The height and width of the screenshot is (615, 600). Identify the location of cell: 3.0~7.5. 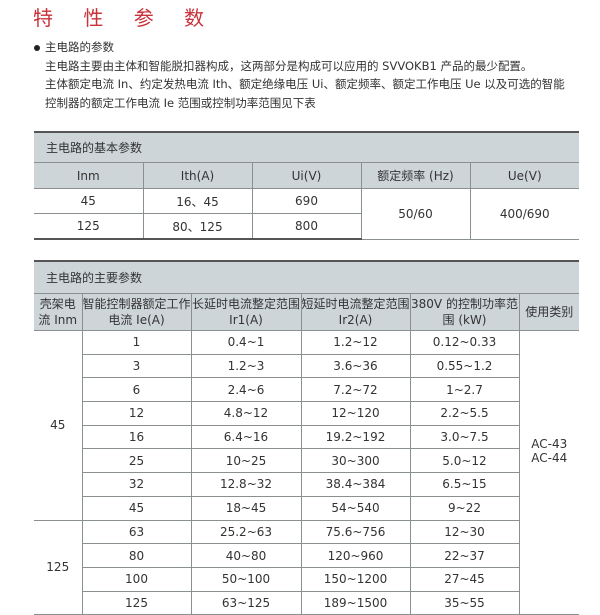
(464, 437).